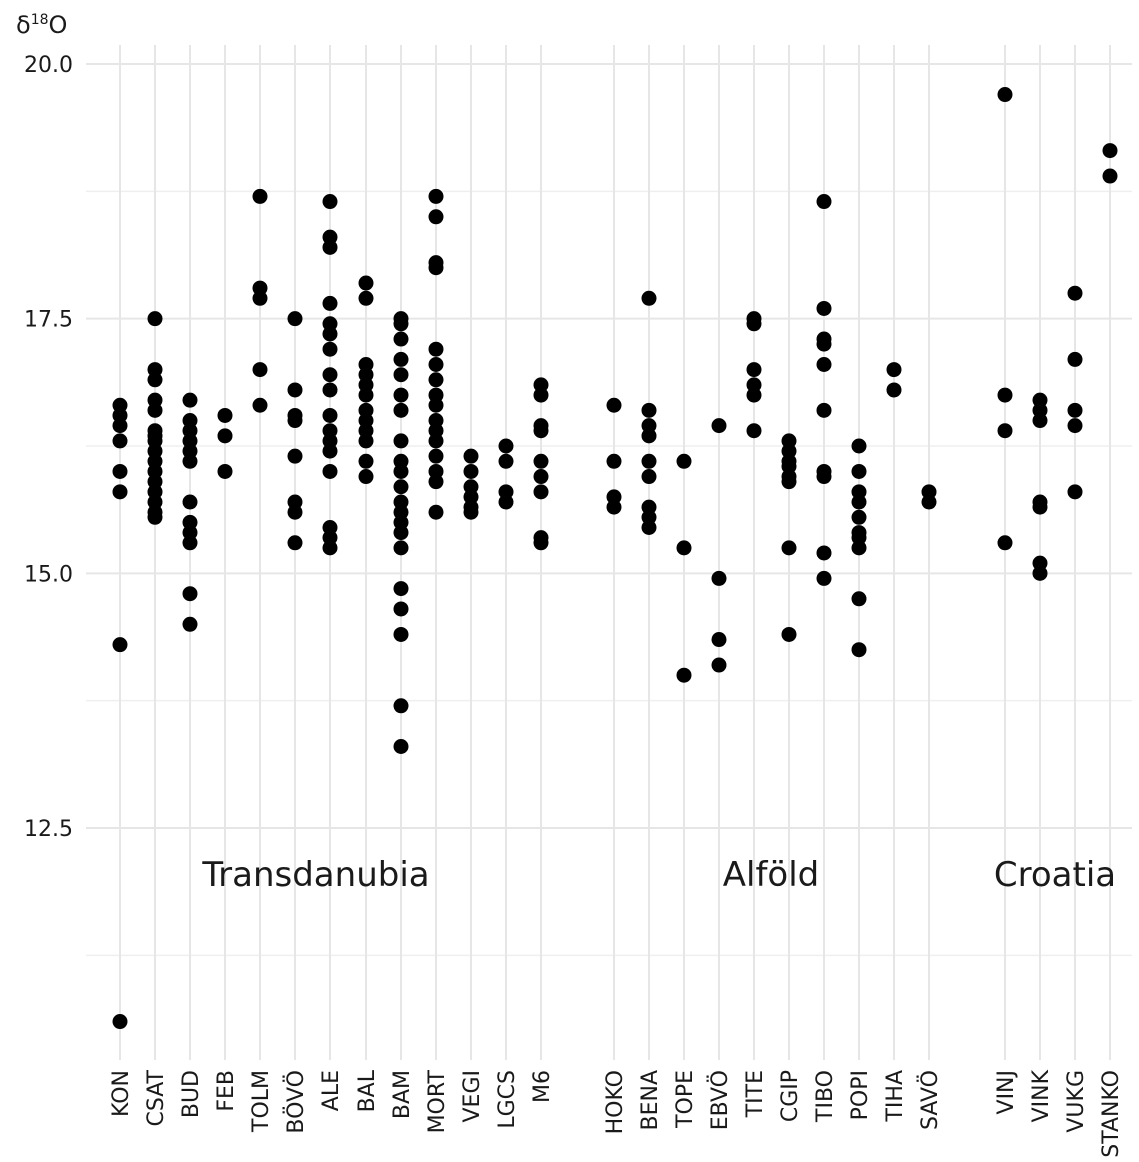 Image resolution: width=1139 pixels, height=1162 pixels. I want to click on x-tick-label: TIBO, so click(825, 1096).